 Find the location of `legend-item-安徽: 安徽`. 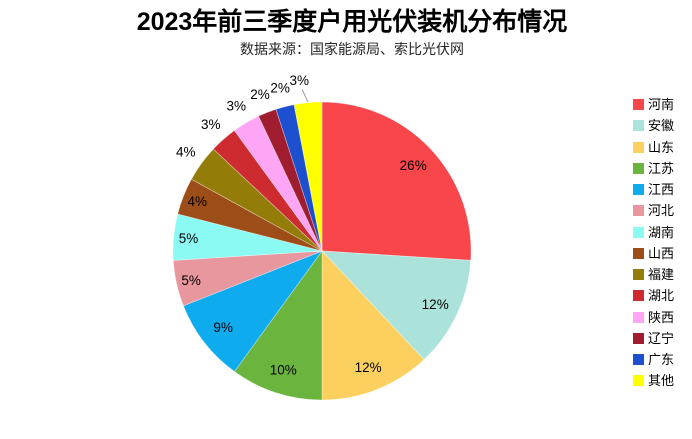

legend-item-安徽: 安徽 is located at coordinates (653, 125).